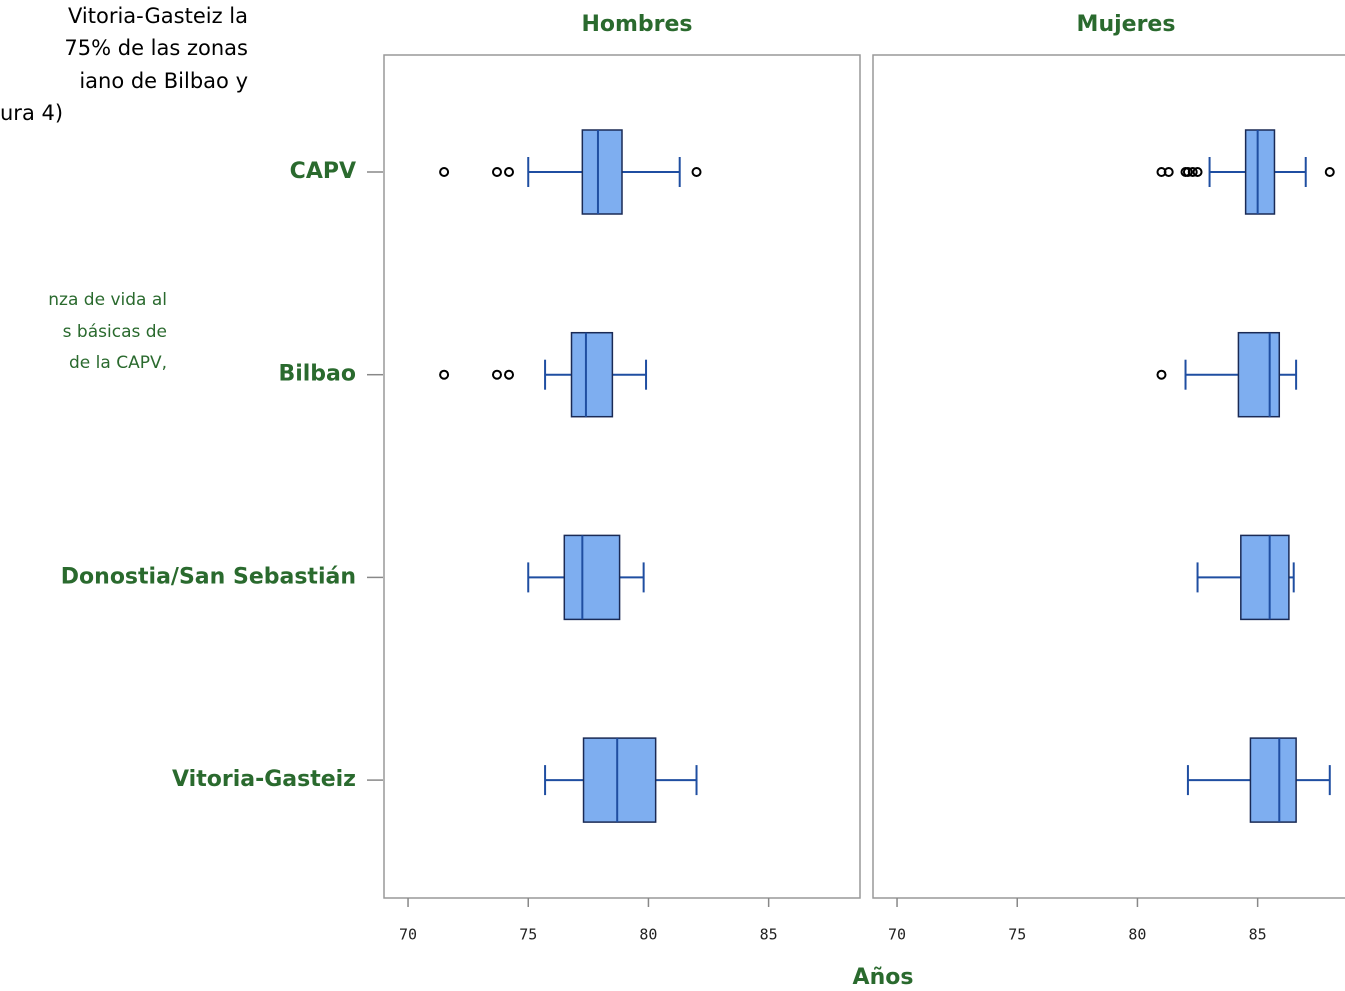  Describe the element at coordinates (163, 81) in the screenshot. I see `paragraph-line: iano de Bilbao y` at that location.